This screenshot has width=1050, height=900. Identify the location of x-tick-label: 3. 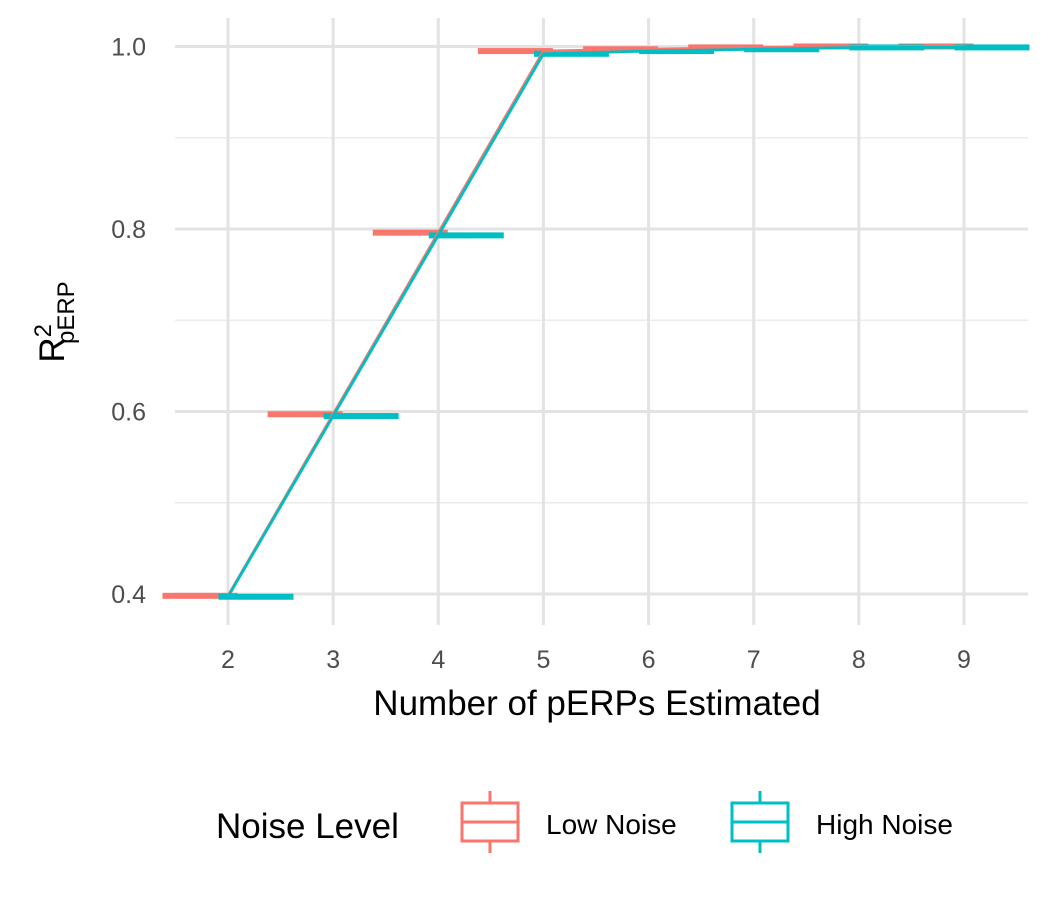
(333, 660).